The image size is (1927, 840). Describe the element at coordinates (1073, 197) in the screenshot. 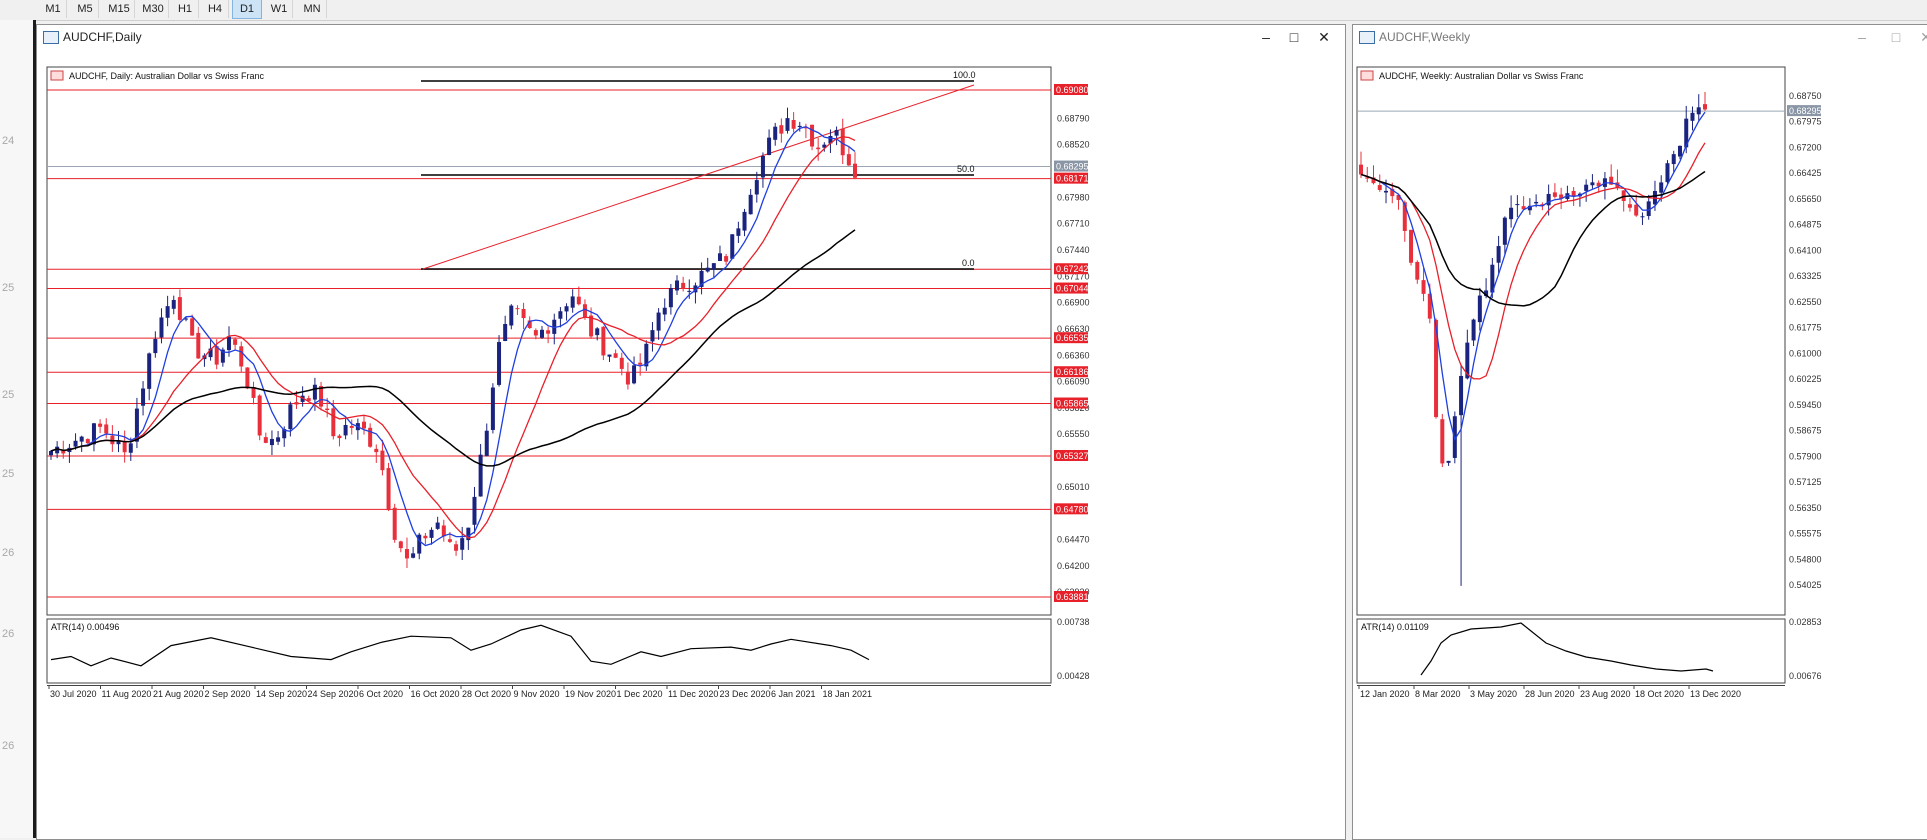

I see `daily-price-tick: 0.67980` at that location.